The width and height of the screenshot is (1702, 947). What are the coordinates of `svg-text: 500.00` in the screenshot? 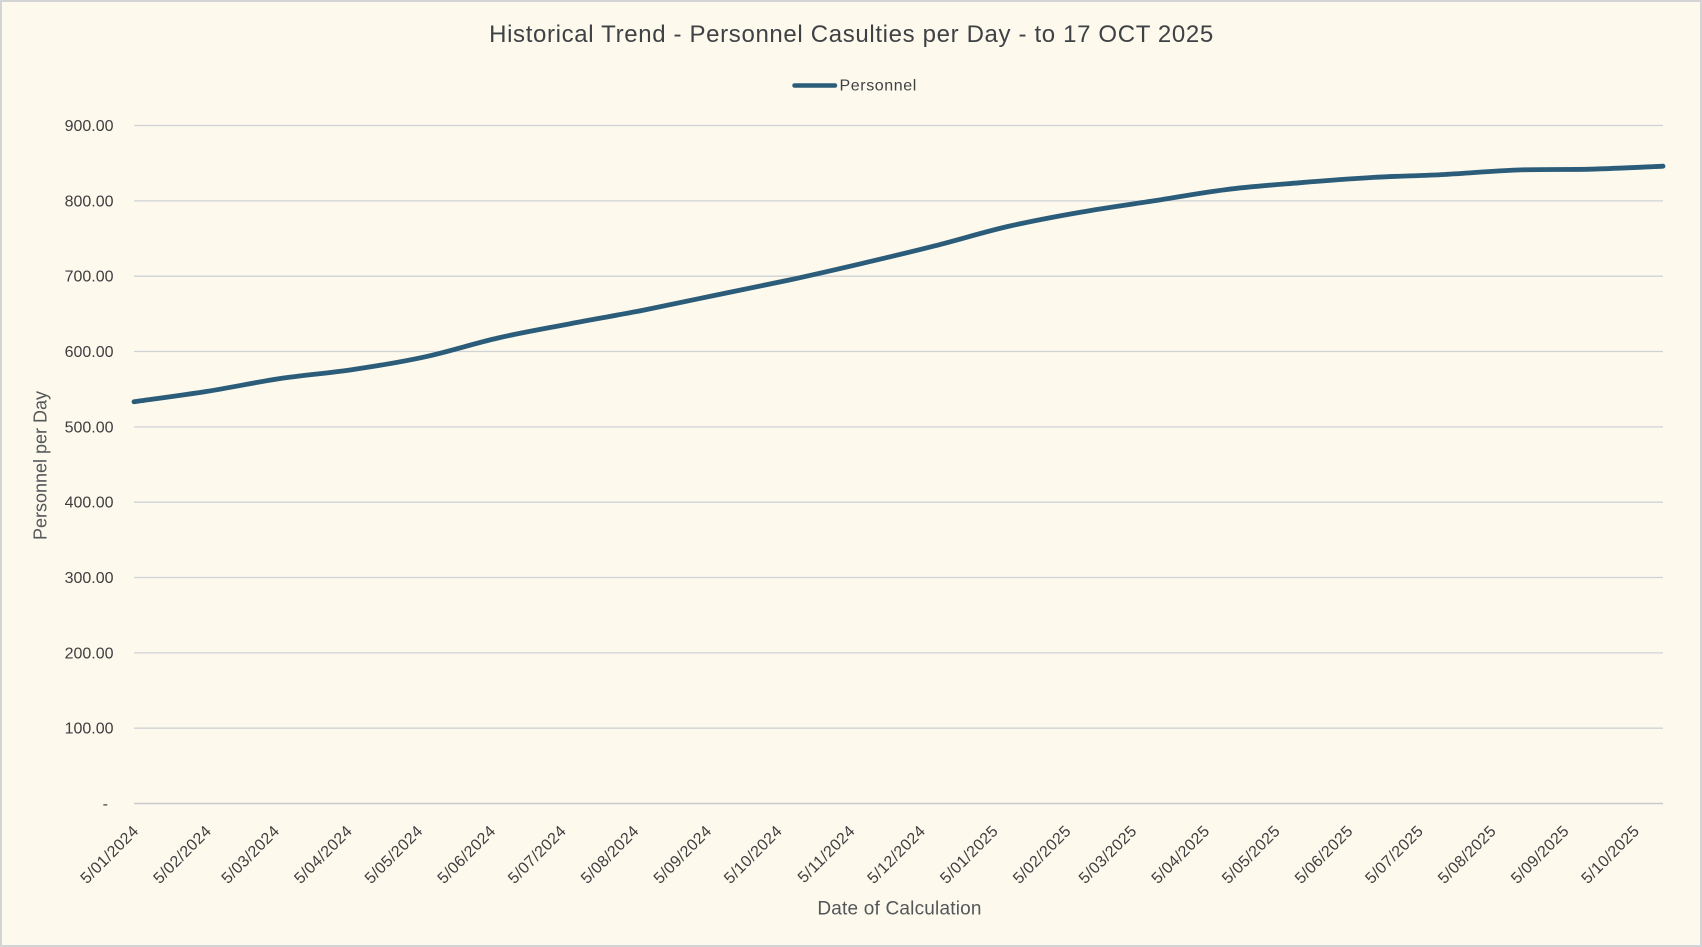 It's located at (89, 427).